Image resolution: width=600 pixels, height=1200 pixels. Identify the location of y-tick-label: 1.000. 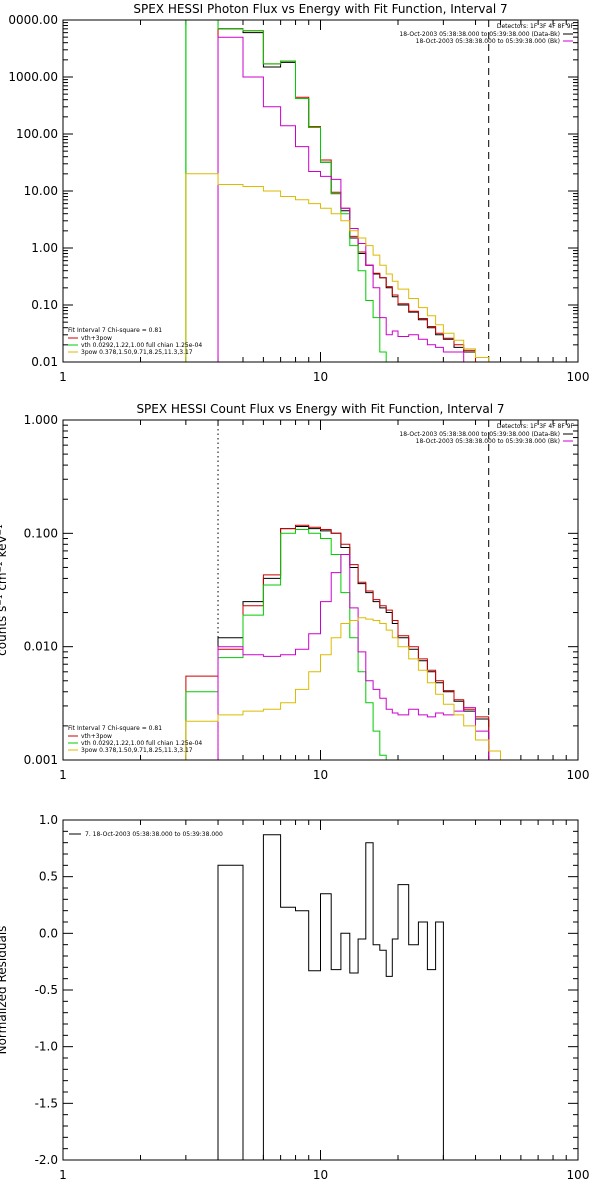
(41, 420).